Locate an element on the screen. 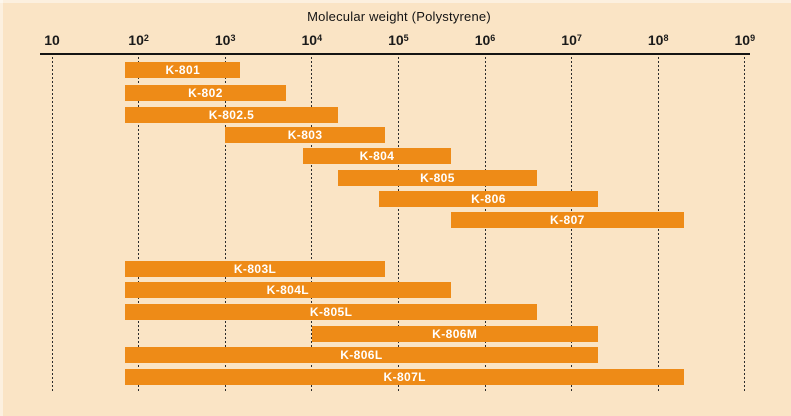  range-bar-k-806: K-806 is located at coordinates (488, 199).